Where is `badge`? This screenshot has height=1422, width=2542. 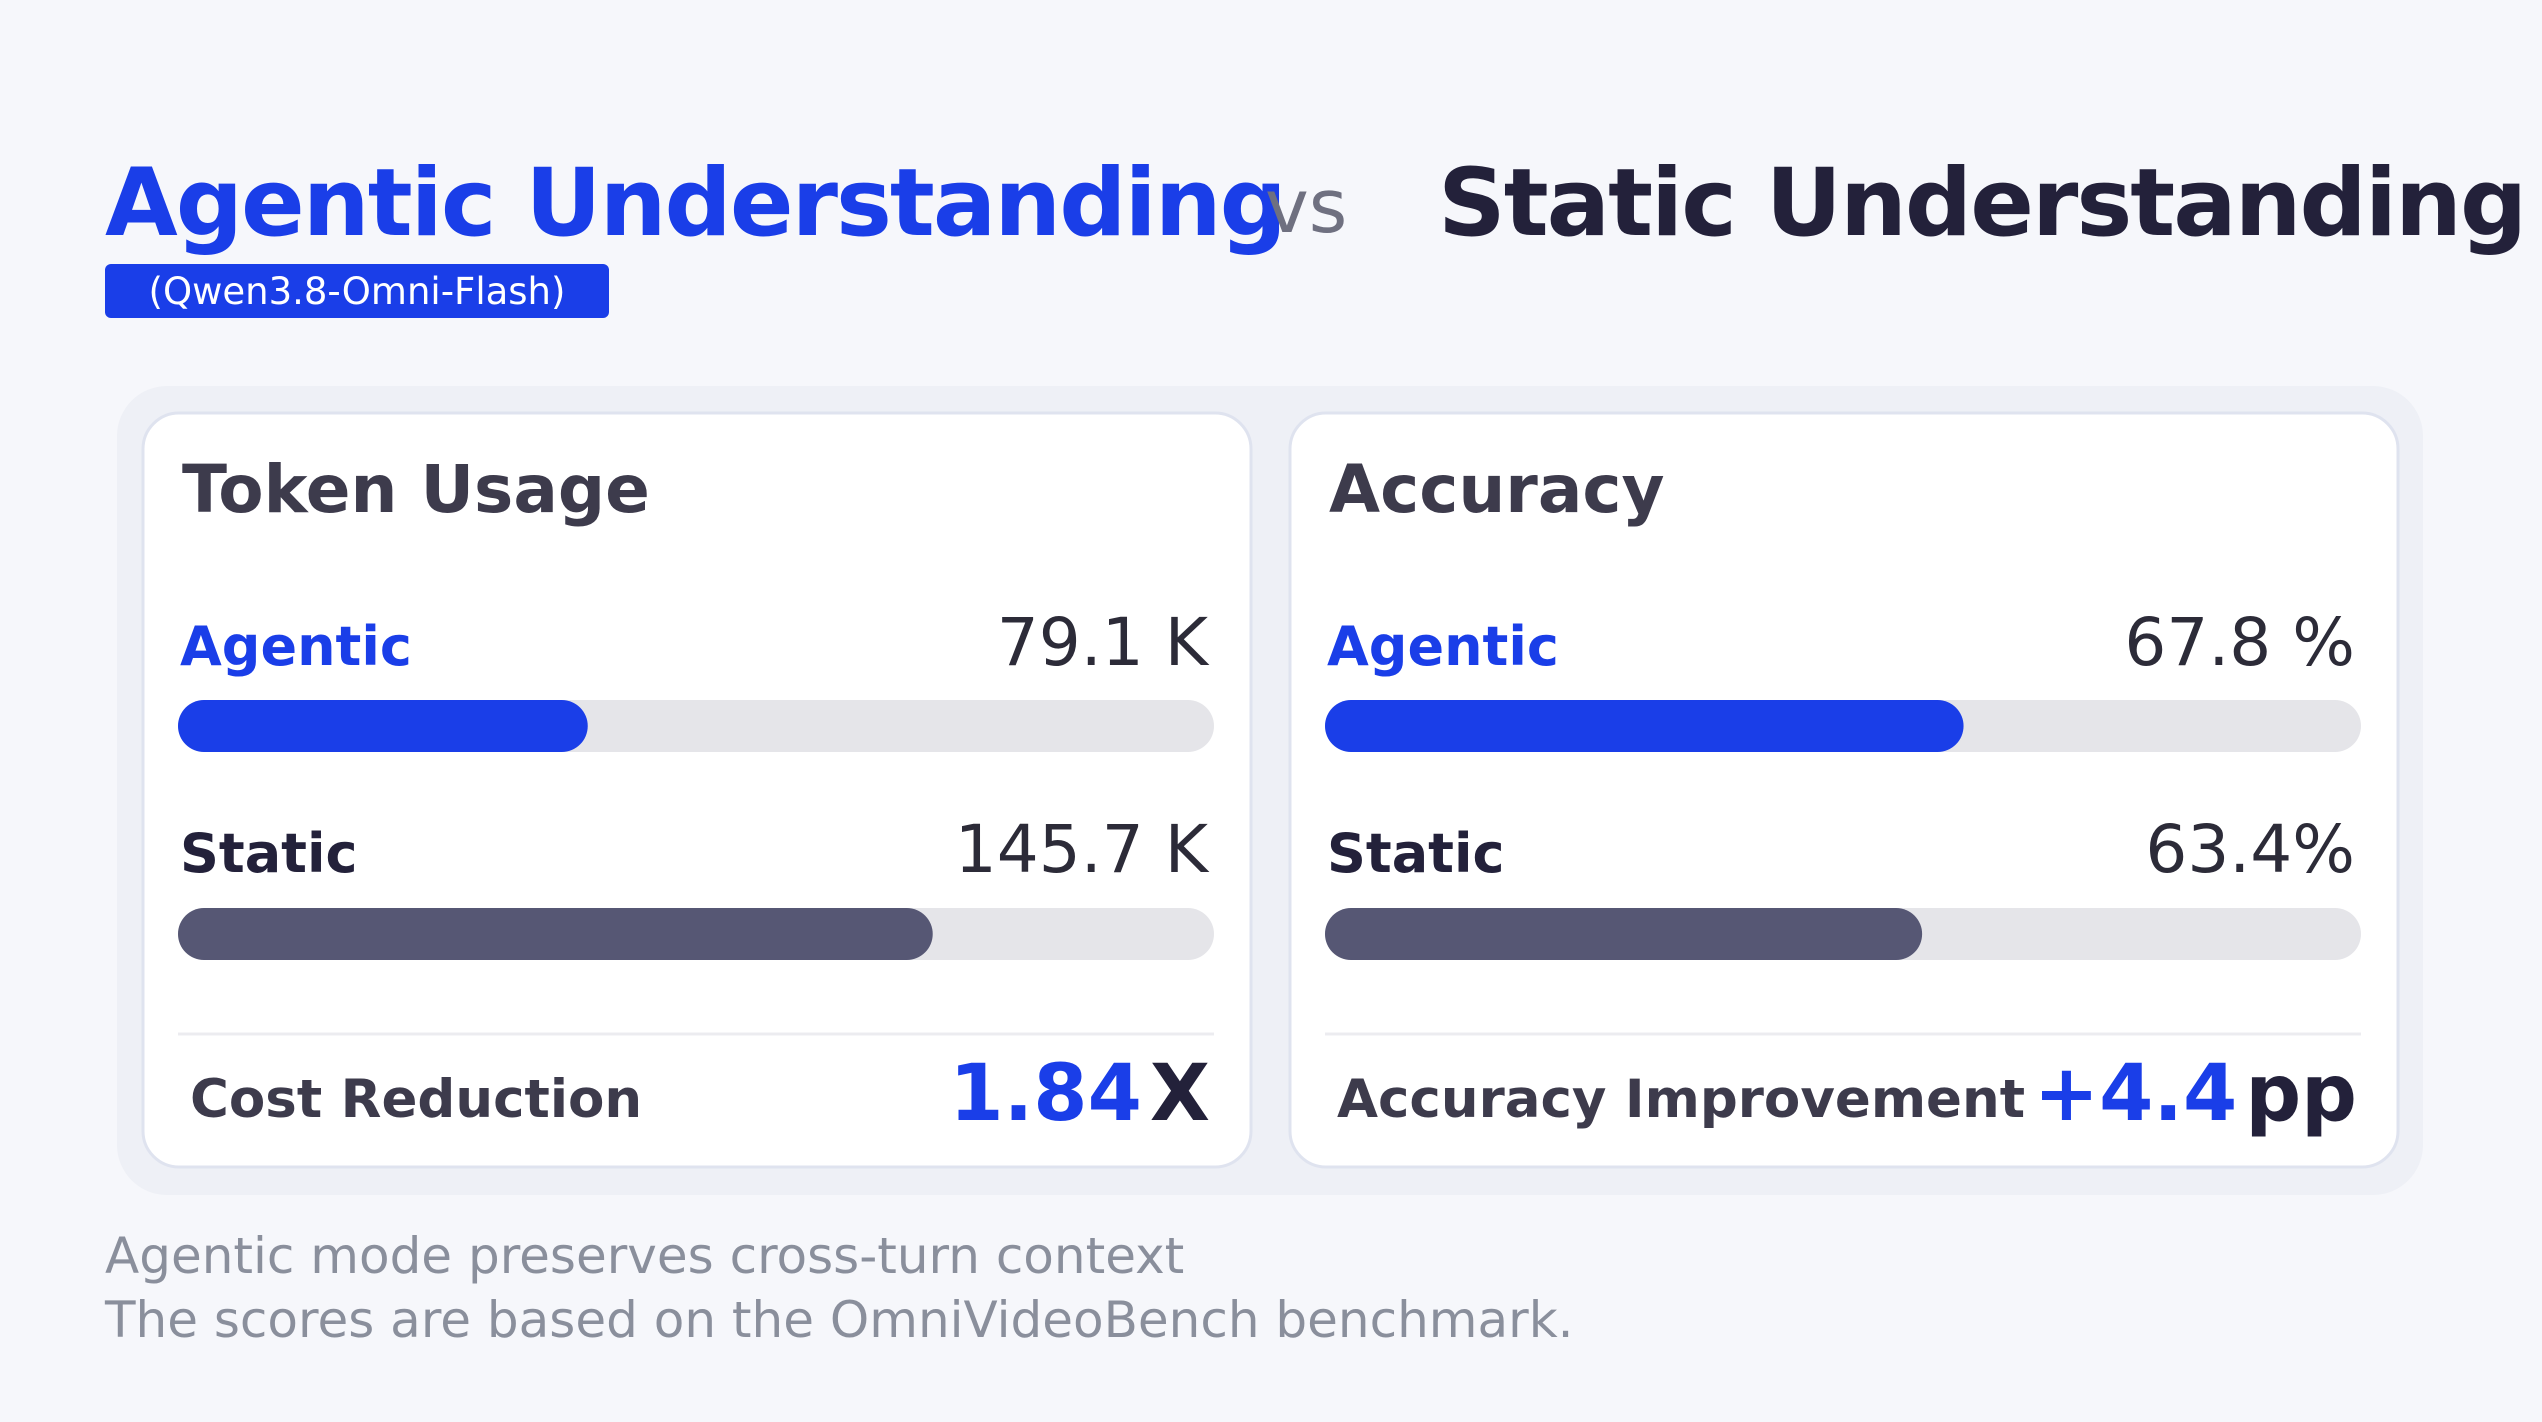 badge is located at coordinates (357, 291).